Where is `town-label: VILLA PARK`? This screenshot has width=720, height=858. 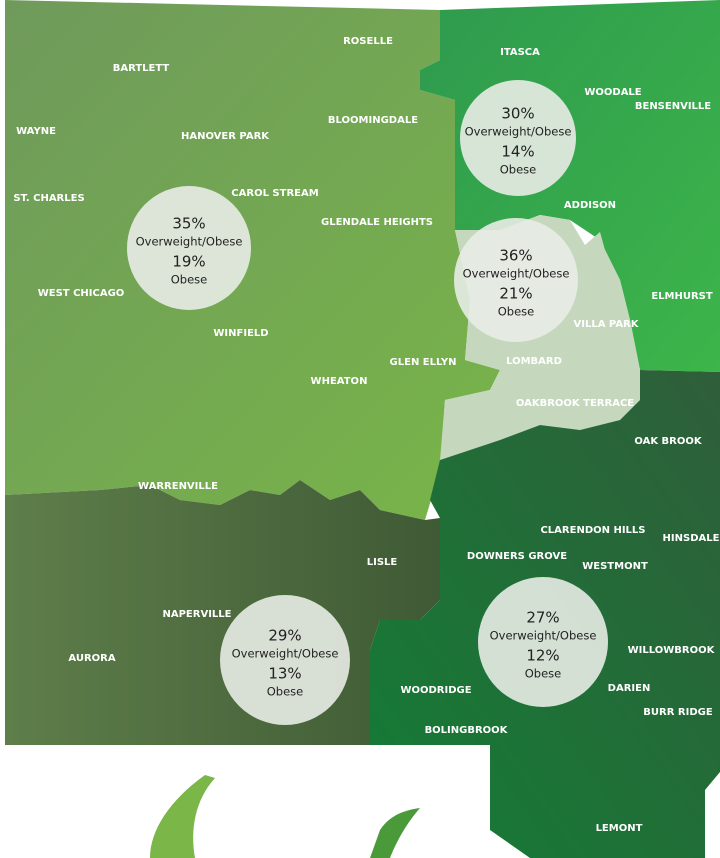 town-label: VILLA PARK is located at coordinates (606, 324).